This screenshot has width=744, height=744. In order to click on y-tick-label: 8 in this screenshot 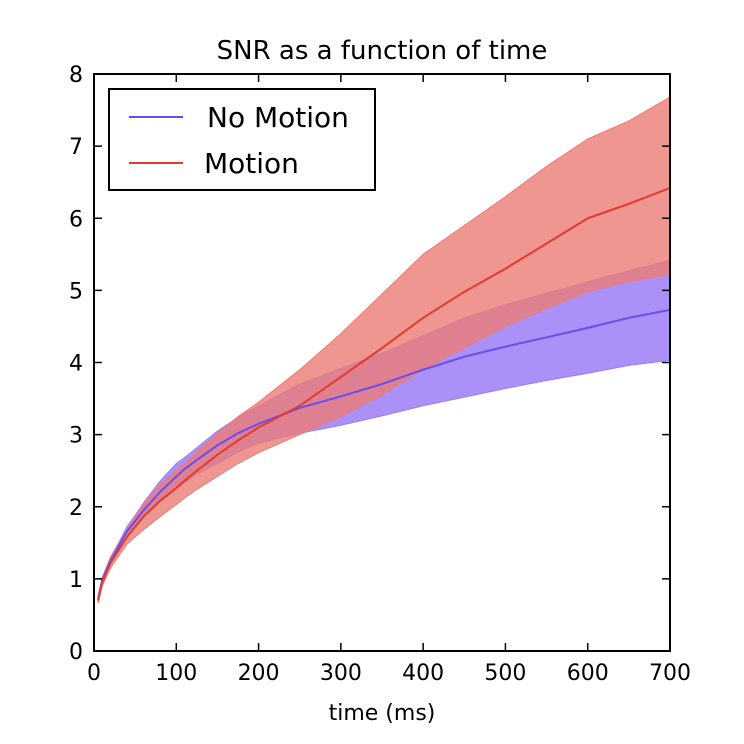, I will do `click(76, 75)`.